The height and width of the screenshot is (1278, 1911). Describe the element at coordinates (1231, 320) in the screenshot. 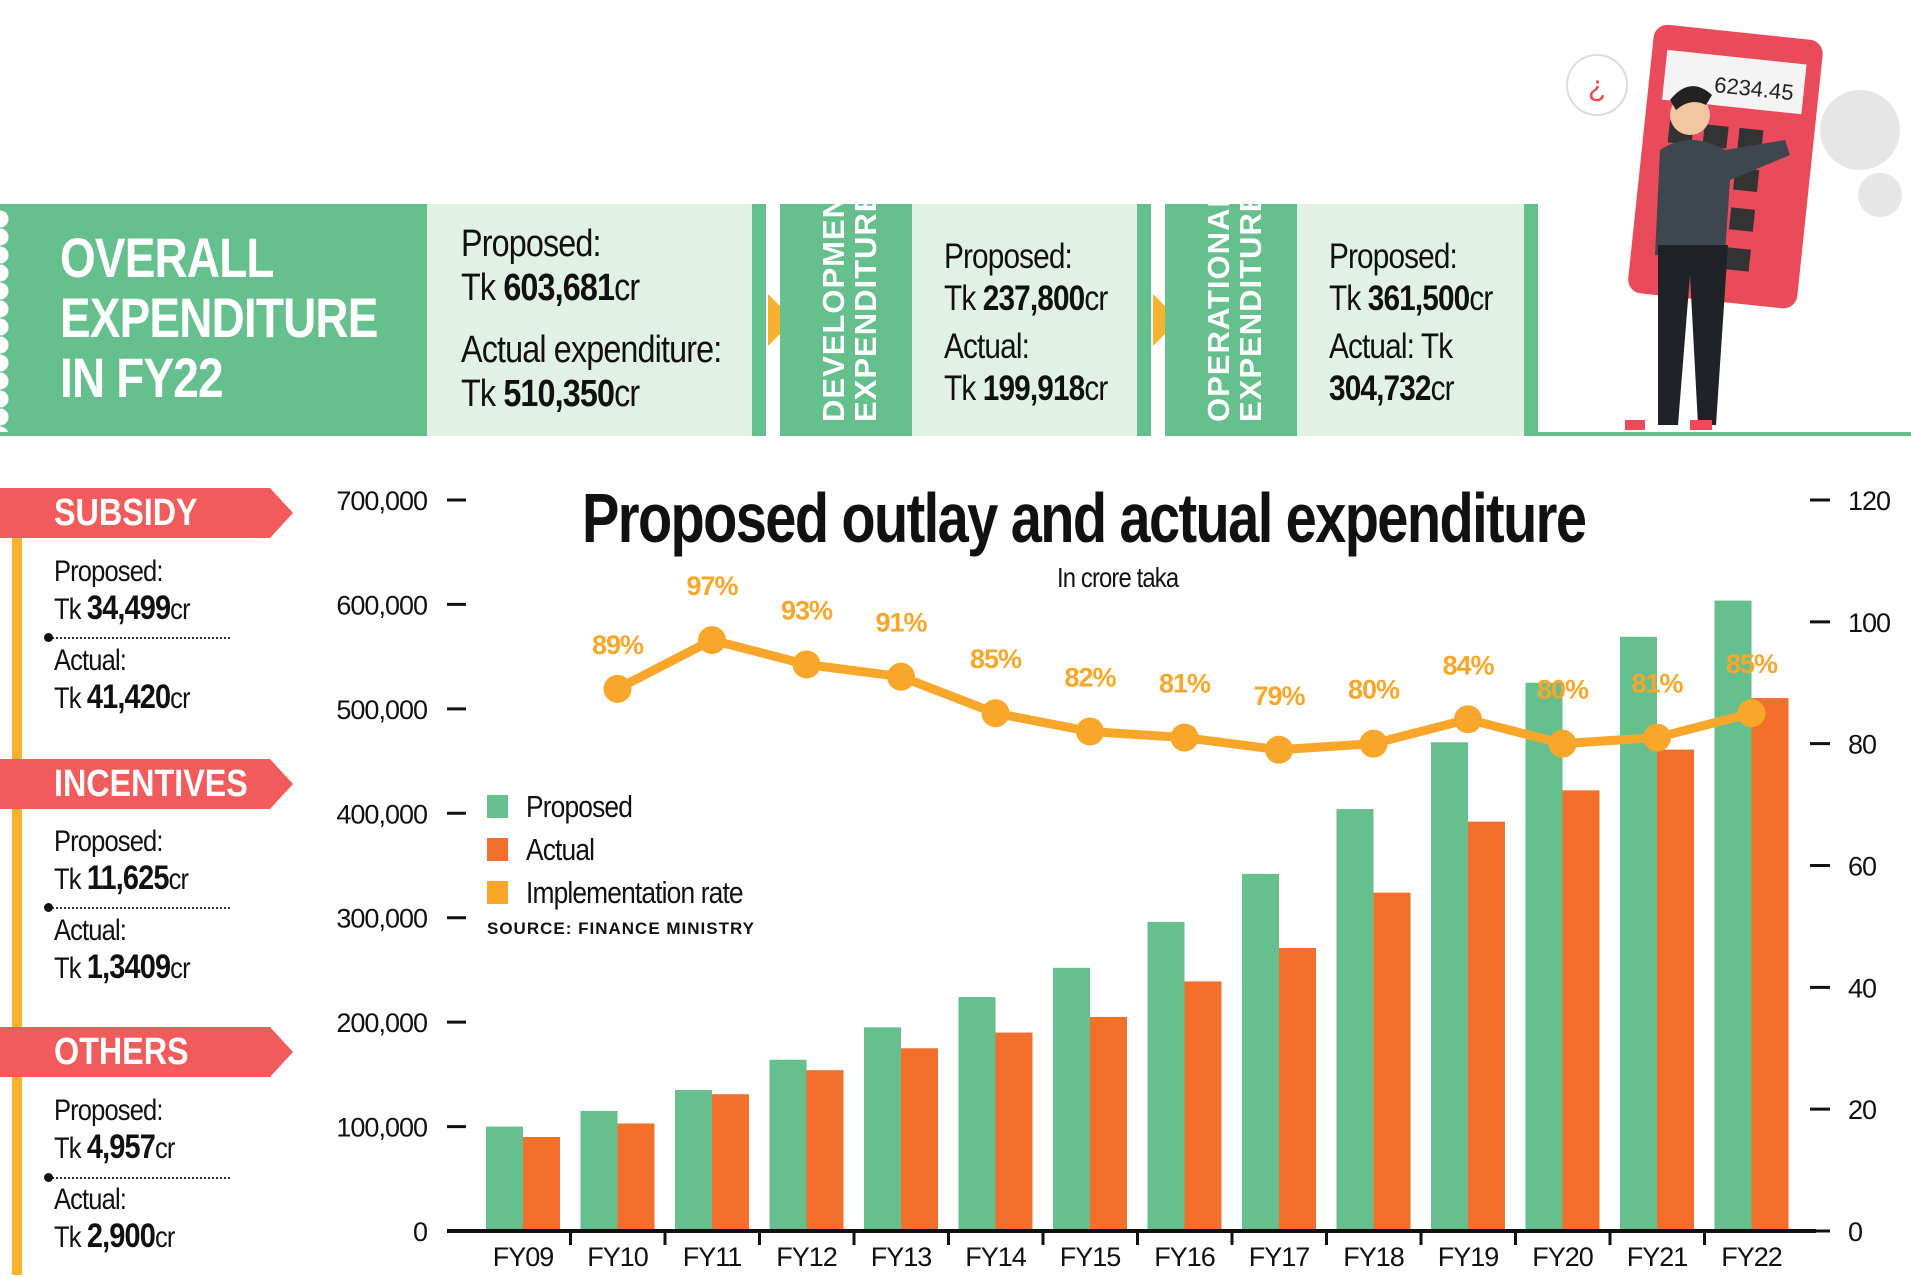

I see `operational-title-panel` at that location.